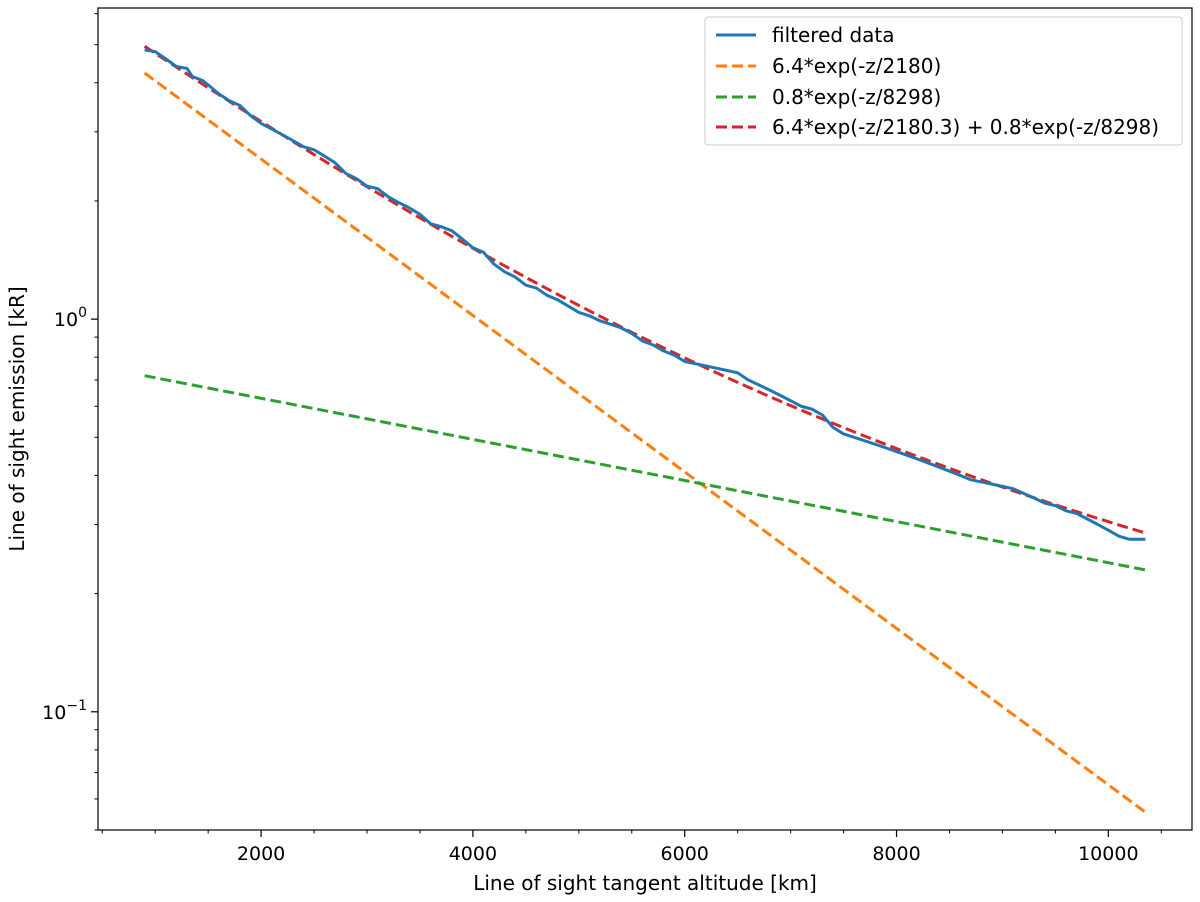 The height and width of the screenshot is (902, 1200). I want to click on y-tick-exponent: −1, so click(76, 706).